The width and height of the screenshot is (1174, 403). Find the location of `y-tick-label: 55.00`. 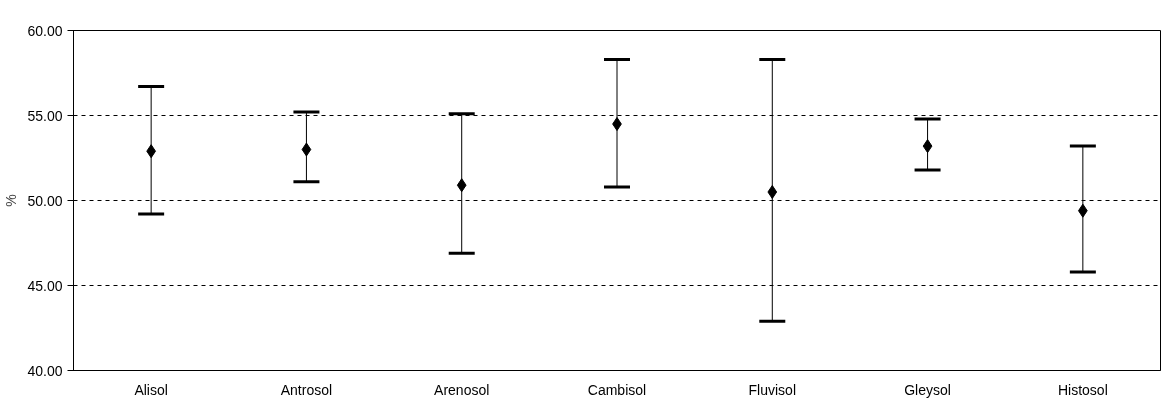

y-tick-label: 55.00 is located at coordinates (45, 115).